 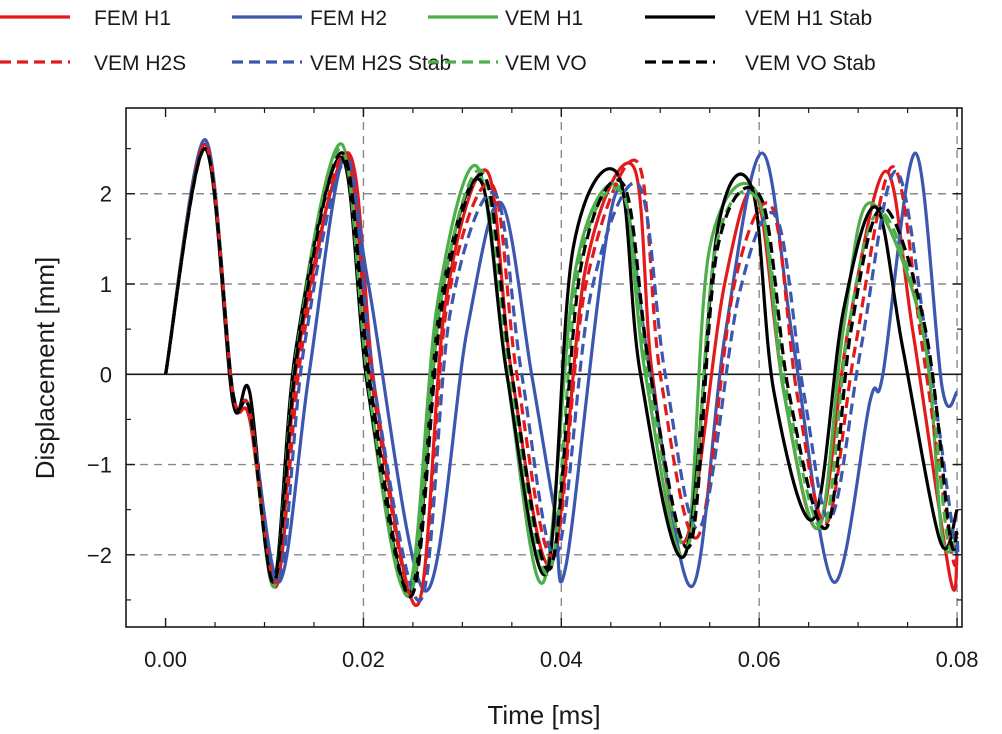 I want to click on y-tick-label: 1, so click(x=106, y=284).